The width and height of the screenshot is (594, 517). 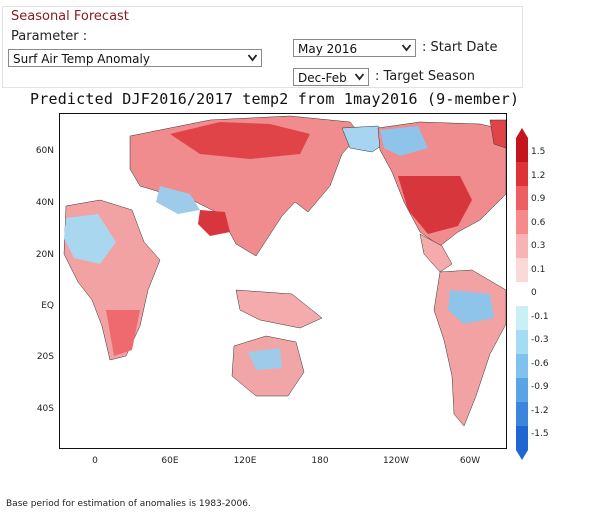 What do you see at coordinates (396, 461) in the screenshot?
I see `x-tick-label: 120W` at bounding box center [396, 461].